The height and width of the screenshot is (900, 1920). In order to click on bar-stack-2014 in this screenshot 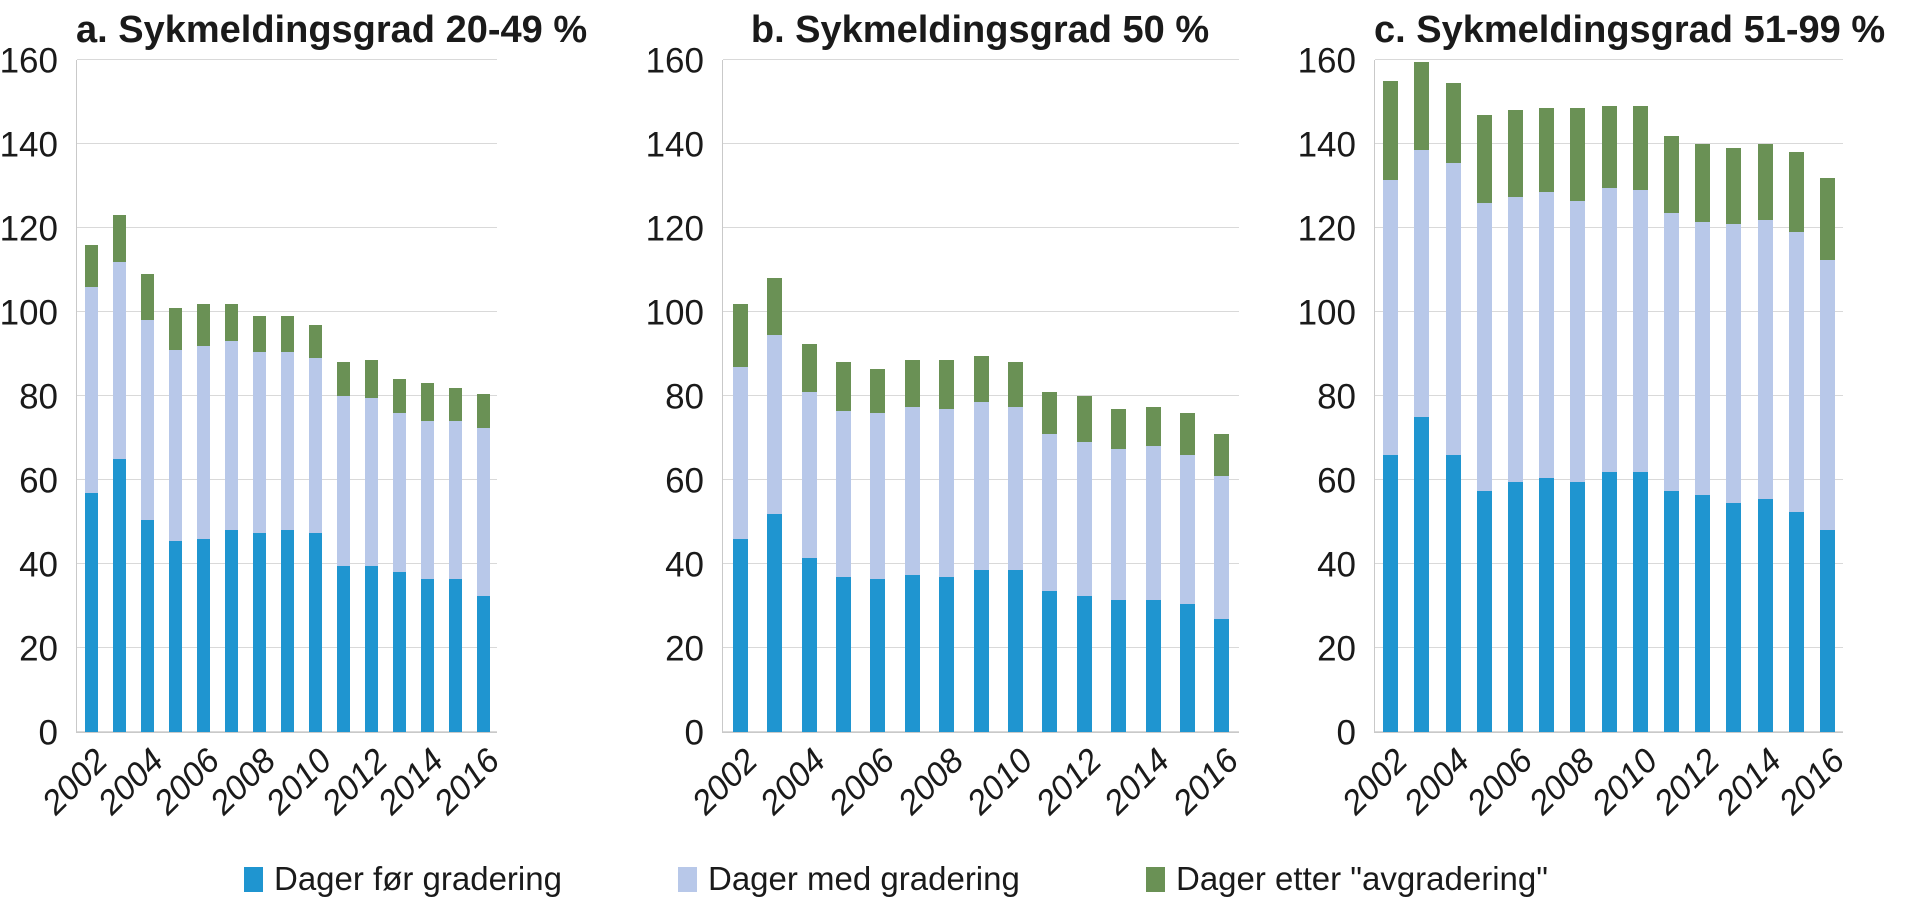, I will do `click(427, 557)`.